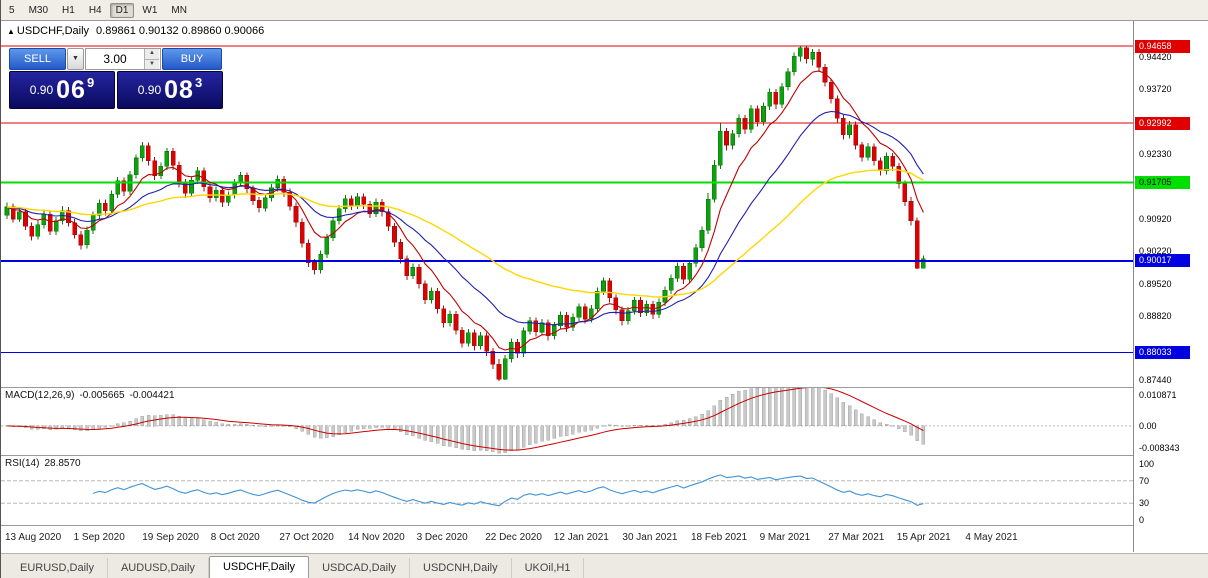 This screenshot has width=1208, height=578. Describe the element at coordinates (37, 59) in the screenshot. I see `sell-button: SELL` at that location.